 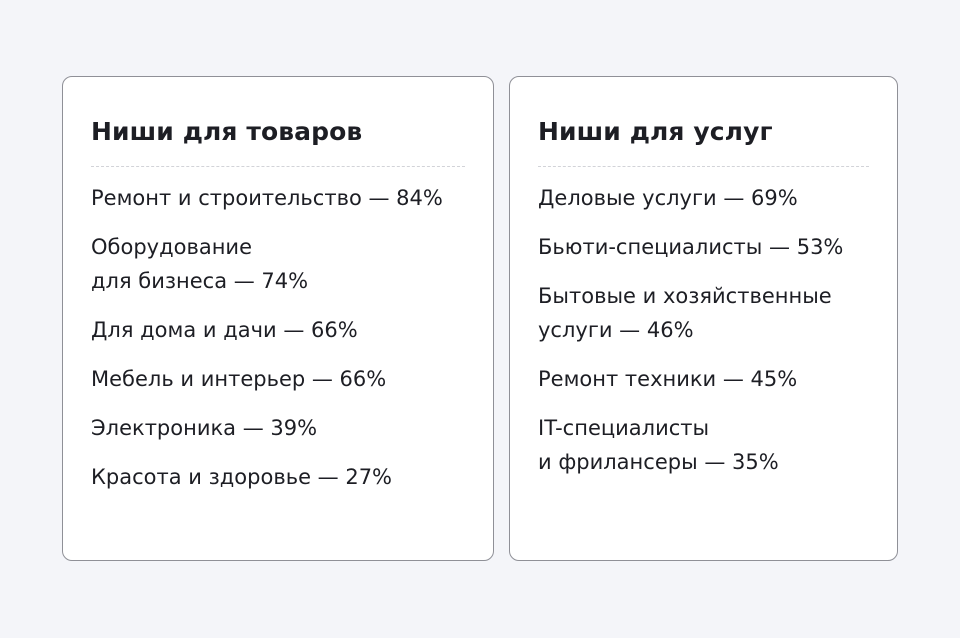 I want to click on niche-item-line: для бизнеса — 74%, so click(x=200, y=281).